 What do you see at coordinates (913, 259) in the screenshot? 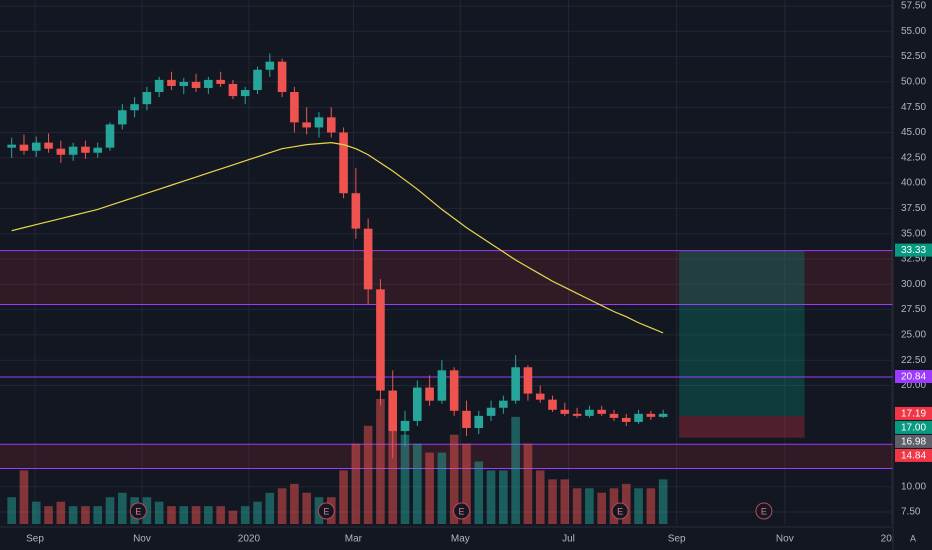
I see `y-tick-label: 32.50` at bounding box center [913, 259].